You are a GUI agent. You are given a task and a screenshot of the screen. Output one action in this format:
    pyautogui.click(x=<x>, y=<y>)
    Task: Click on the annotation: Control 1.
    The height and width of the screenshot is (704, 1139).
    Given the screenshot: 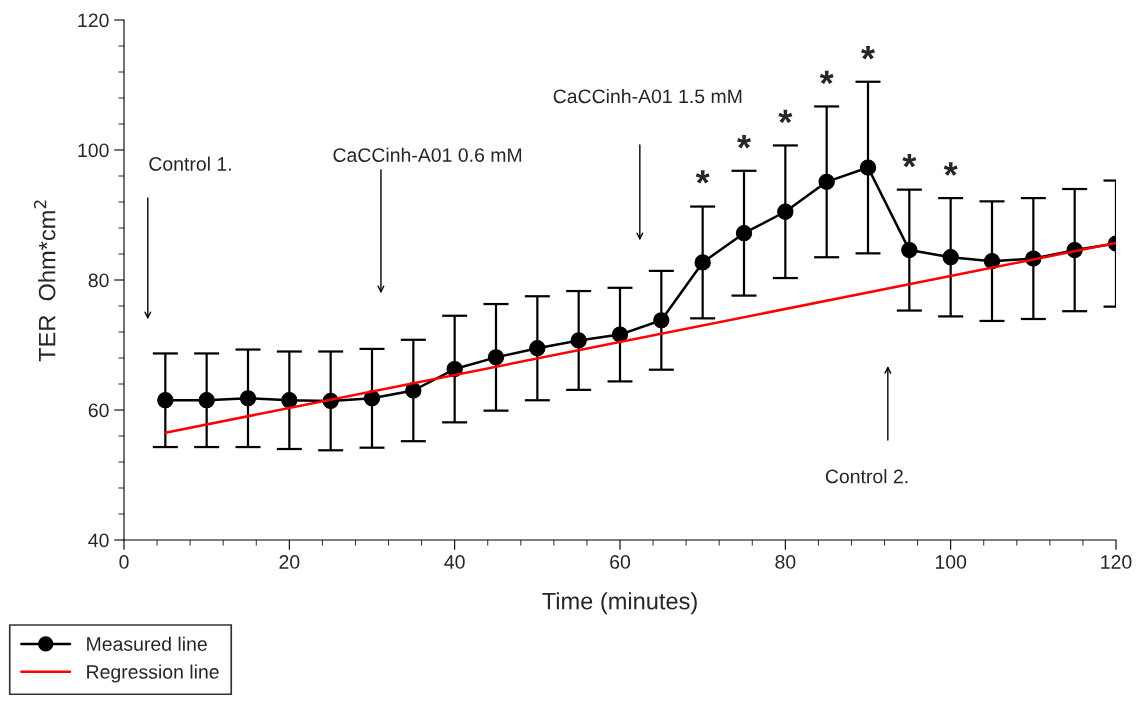 What is the action you would take?
    pyautogui.click(x=190, y=163)
    